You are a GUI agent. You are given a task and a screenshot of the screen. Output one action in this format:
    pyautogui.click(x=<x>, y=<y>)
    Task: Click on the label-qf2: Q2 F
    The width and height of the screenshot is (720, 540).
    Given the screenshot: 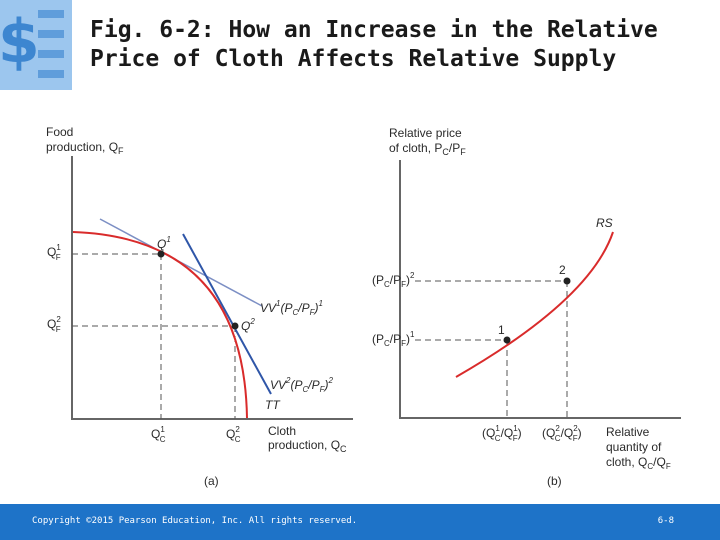 What is the action you would take?
    pyautogui.click(x=54, y=324)
    